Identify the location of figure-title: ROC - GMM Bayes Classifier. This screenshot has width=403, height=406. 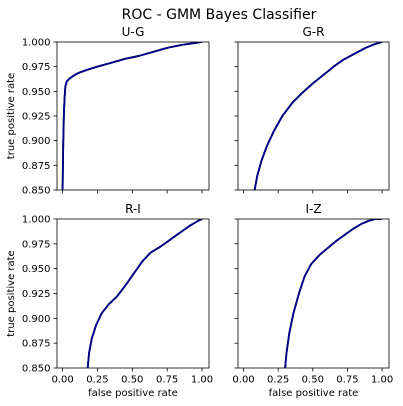
(219, 15).